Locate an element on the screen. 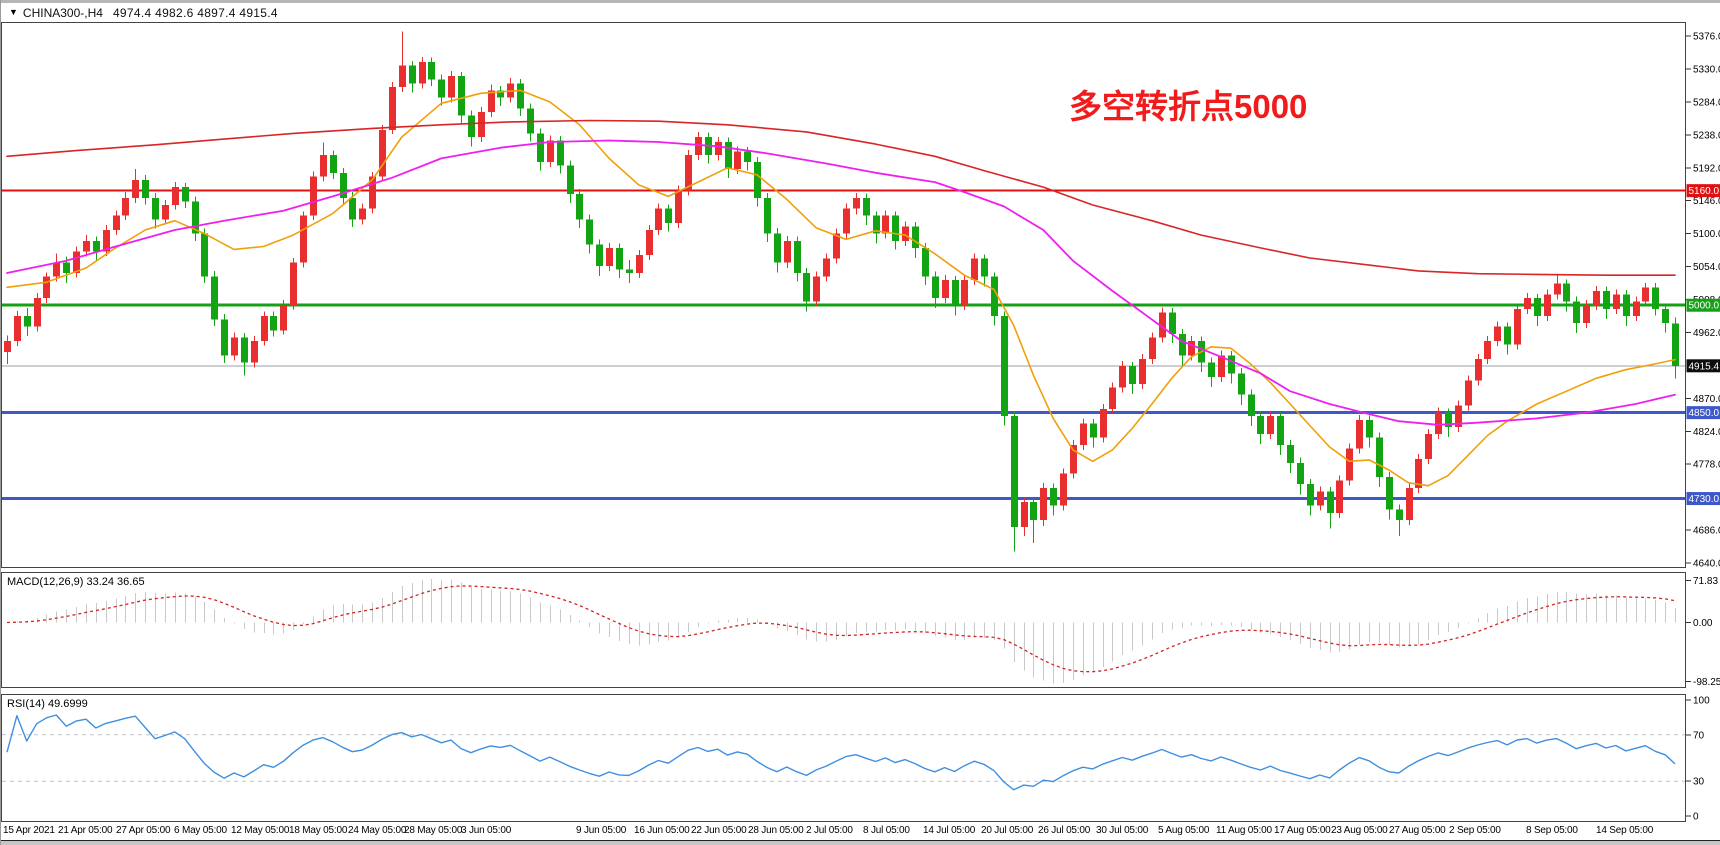 The width and height of the screenshot is (1720, 845). rsi-line is located at coordinates (841, 752).